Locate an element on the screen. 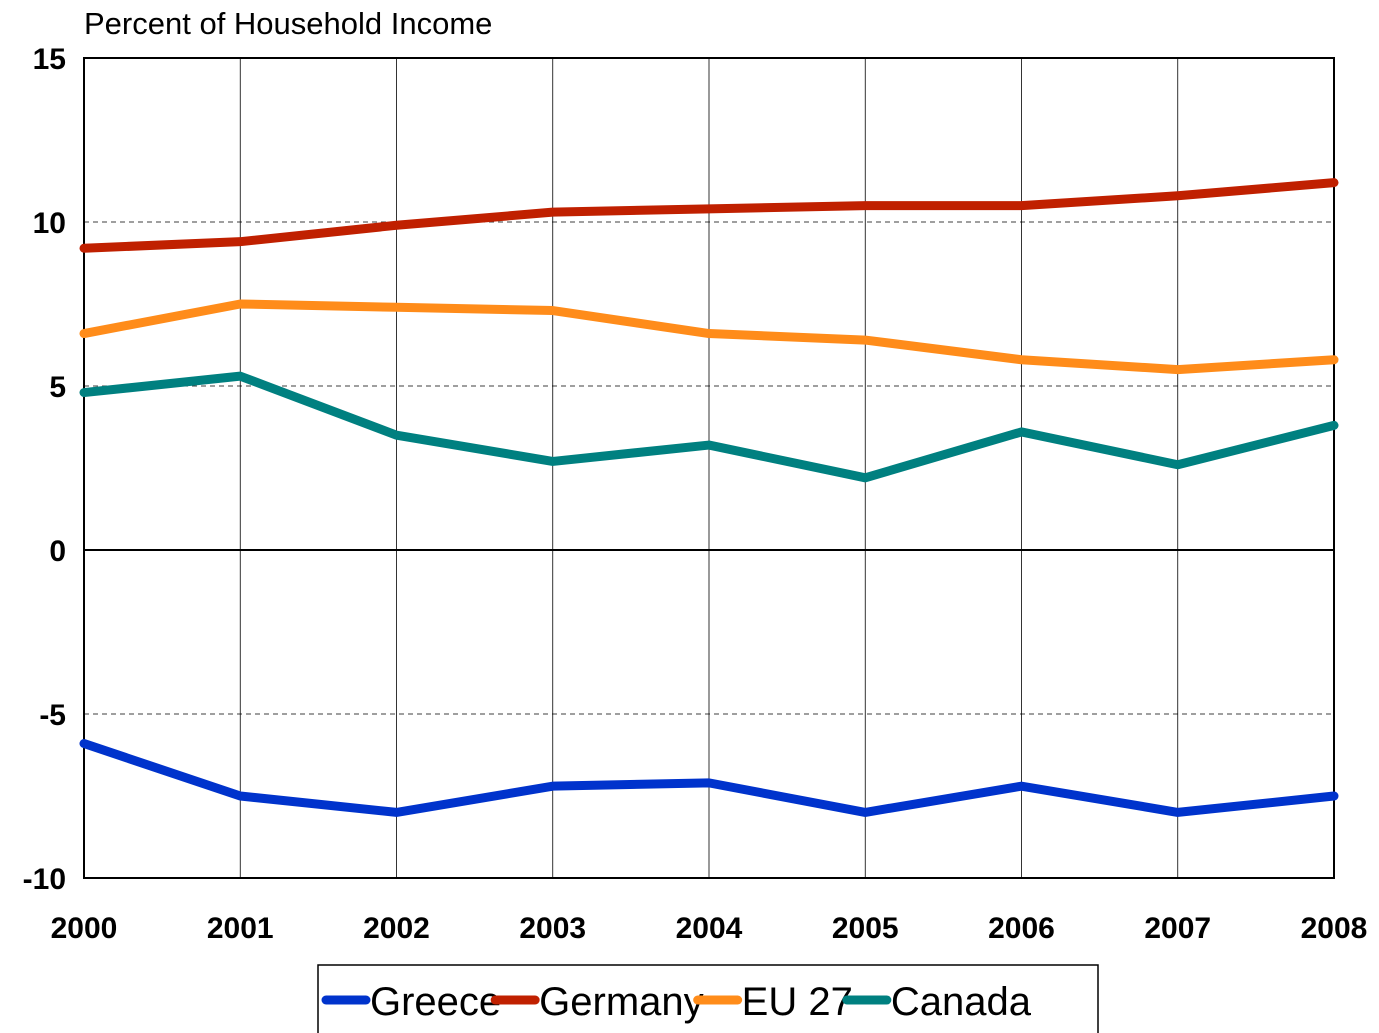 The height and width of the screenshot is (1033, 1379). x-tick-label: 2003 is located at coordinates (552, 928).